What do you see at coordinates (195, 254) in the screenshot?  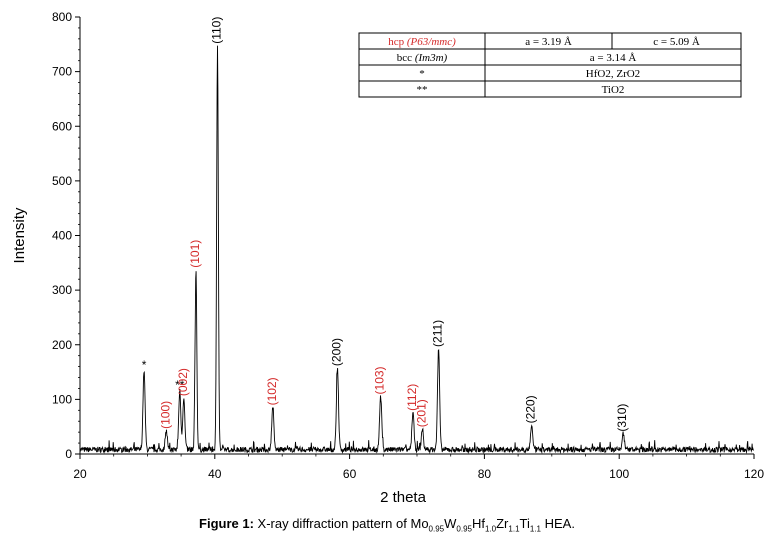 I see `peak-label: (101)` at bounding box center [195, 254].